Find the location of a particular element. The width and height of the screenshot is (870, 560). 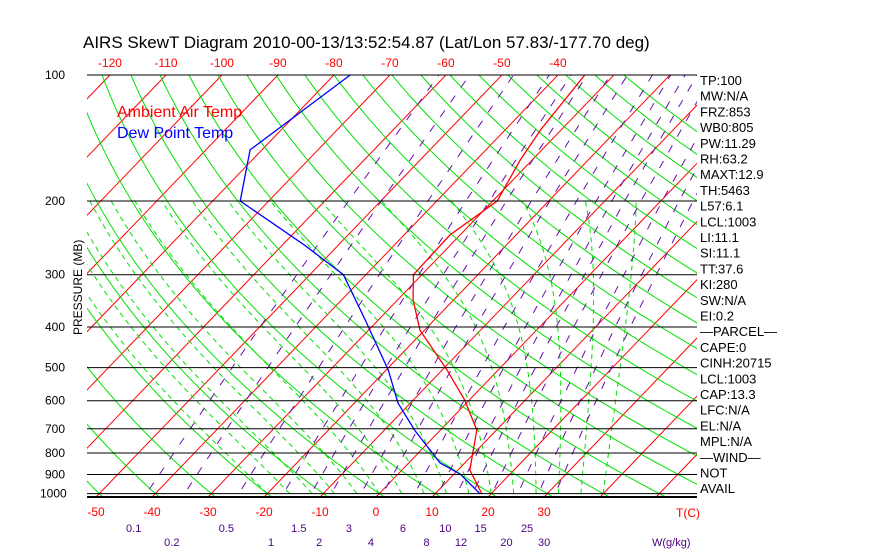

bottom-temp-tick-label: 0 is located at coordinates (376, 512).